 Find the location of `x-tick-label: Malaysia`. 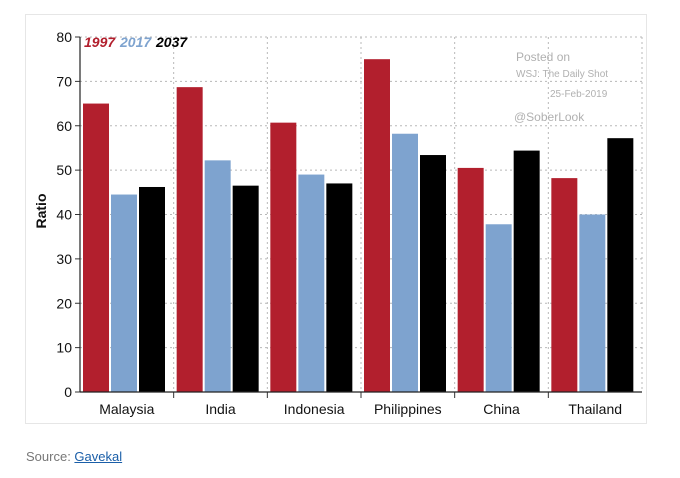

x-tick-label: Malaysia is located at coordinates (126, 409).